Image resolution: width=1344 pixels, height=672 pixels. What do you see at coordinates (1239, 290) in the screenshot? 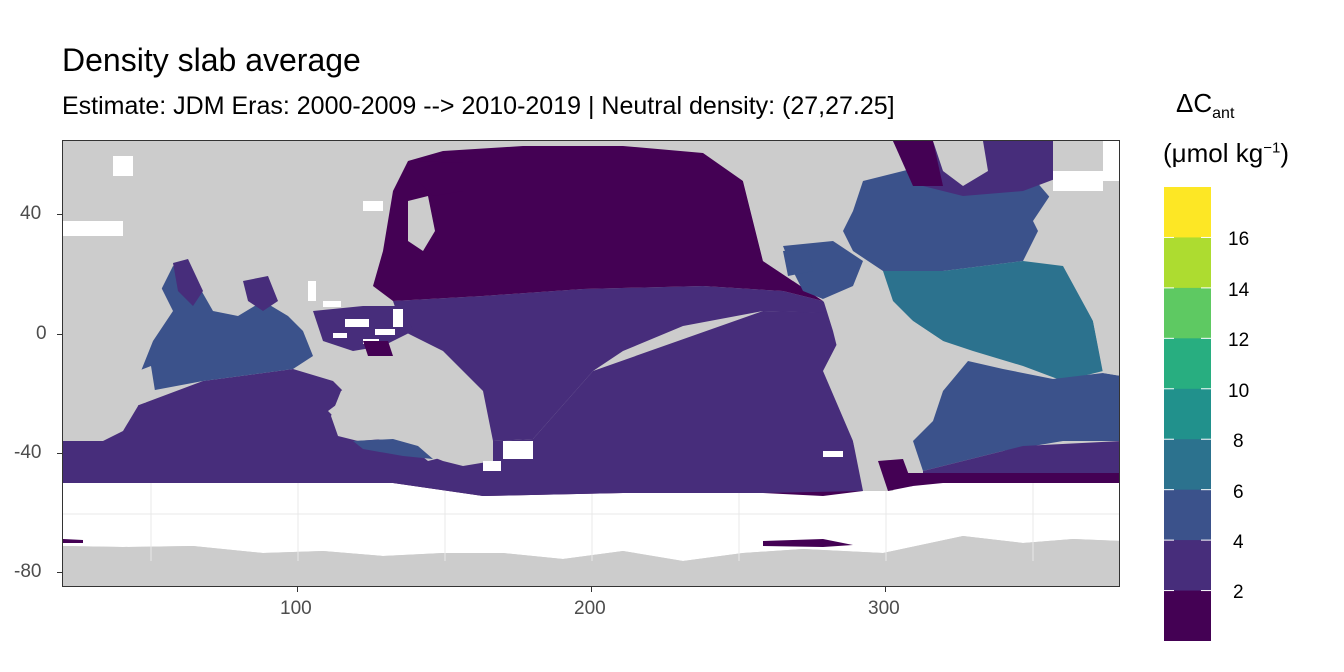
I see `legend-label: 14` at bounding box center [1239, 290].